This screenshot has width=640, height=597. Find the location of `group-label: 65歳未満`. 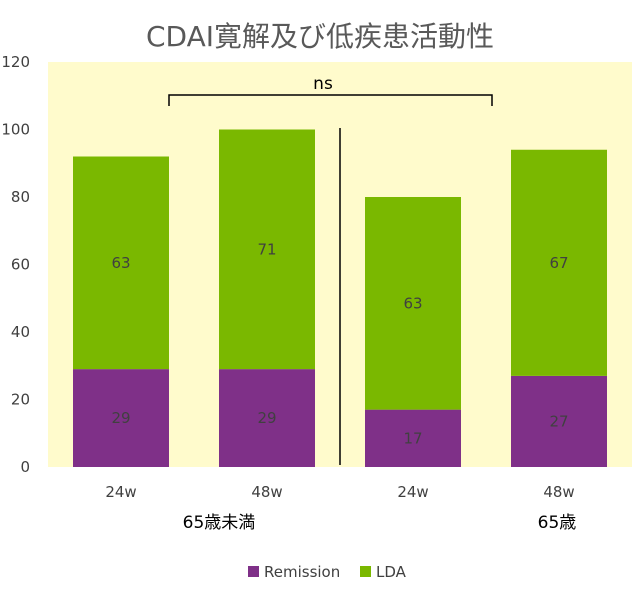

group-label: 65歳未満 is located at coordinates (219, 523).